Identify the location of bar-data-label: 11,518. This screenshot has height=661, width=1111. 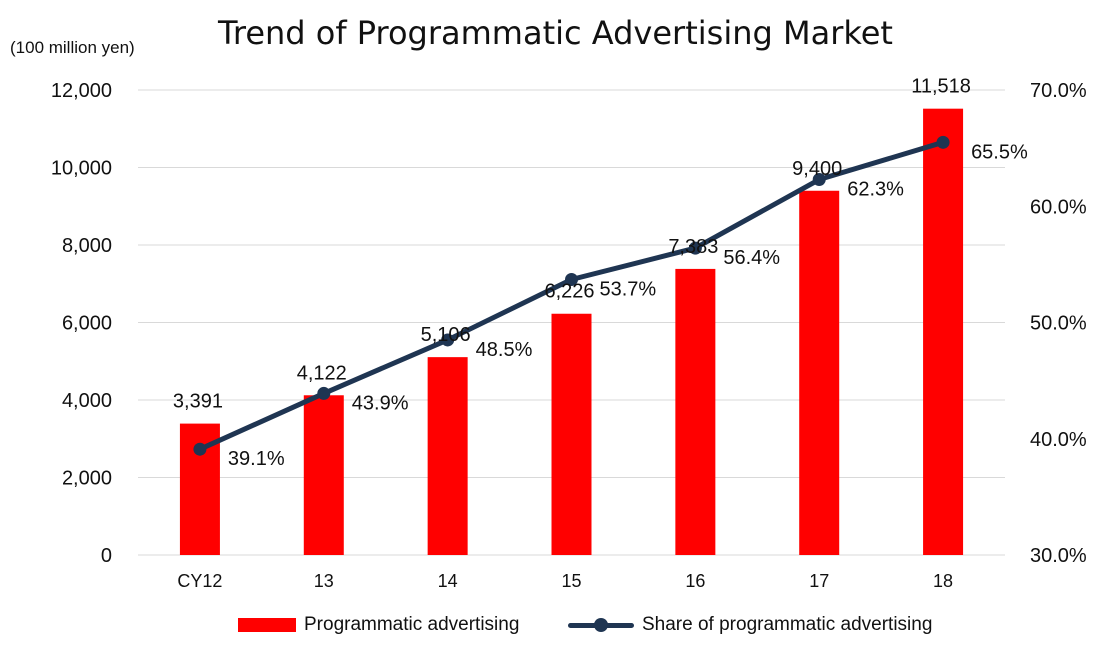
(941, 87).